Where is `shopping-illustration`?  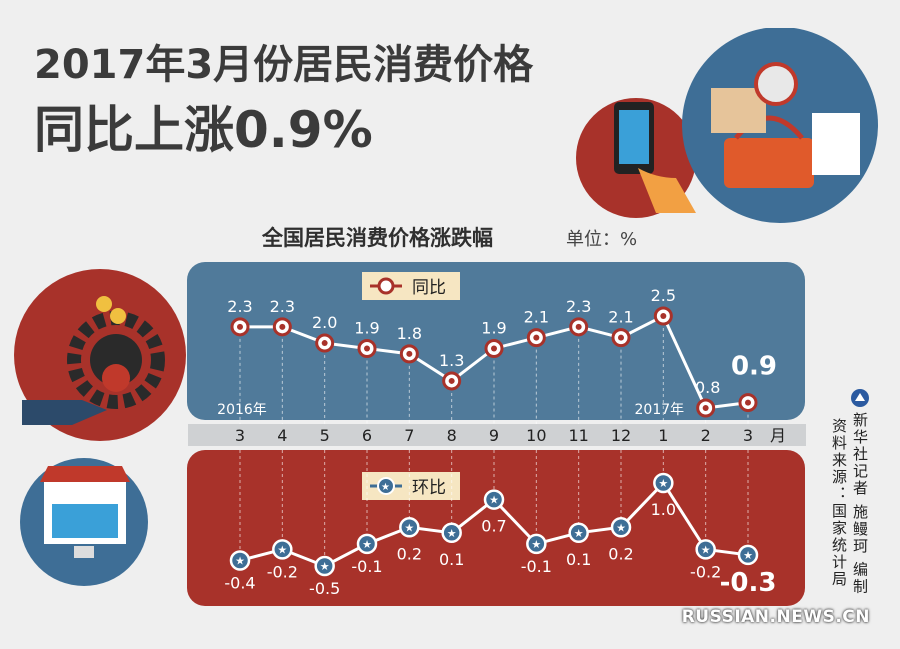 shopping-illustration is located at coordinates (727, 125).